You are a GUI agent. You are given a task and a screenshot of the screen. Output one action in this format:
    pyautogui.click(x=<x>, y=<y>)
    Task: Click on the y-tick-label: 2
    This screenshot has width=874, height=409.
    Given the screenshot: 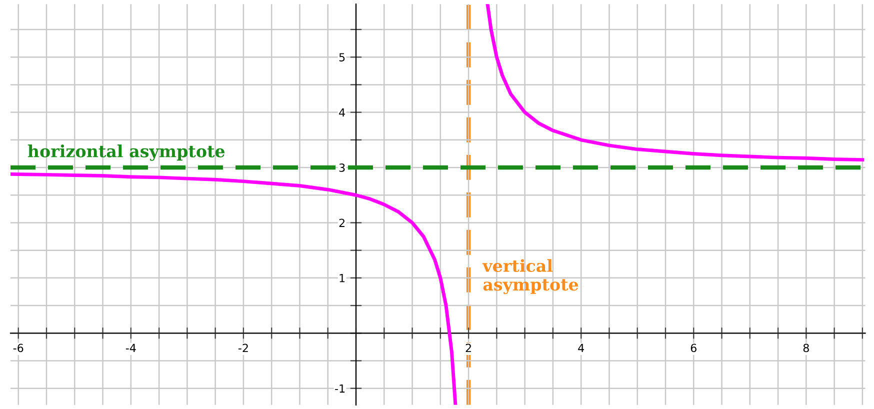 What is the action you would take?
    pyautogui.click(x=341, y=222)
    